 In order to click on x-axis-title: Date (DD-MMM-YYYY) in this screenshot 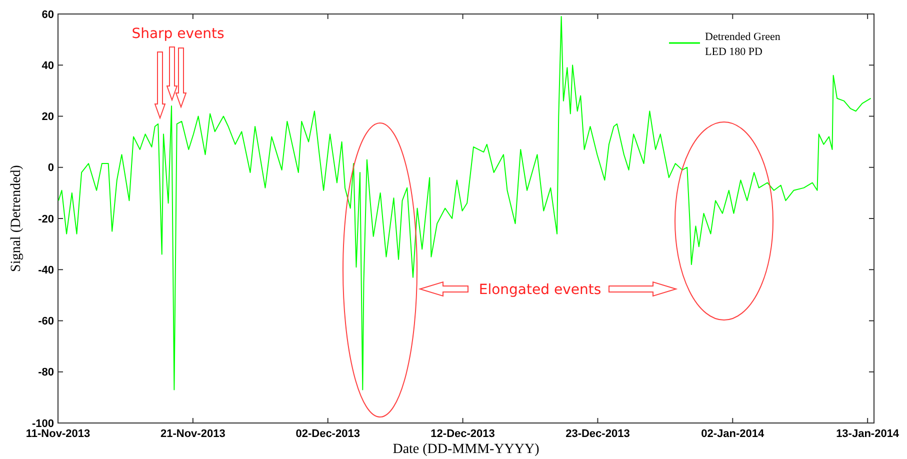, I will do `click(466, 449)`.